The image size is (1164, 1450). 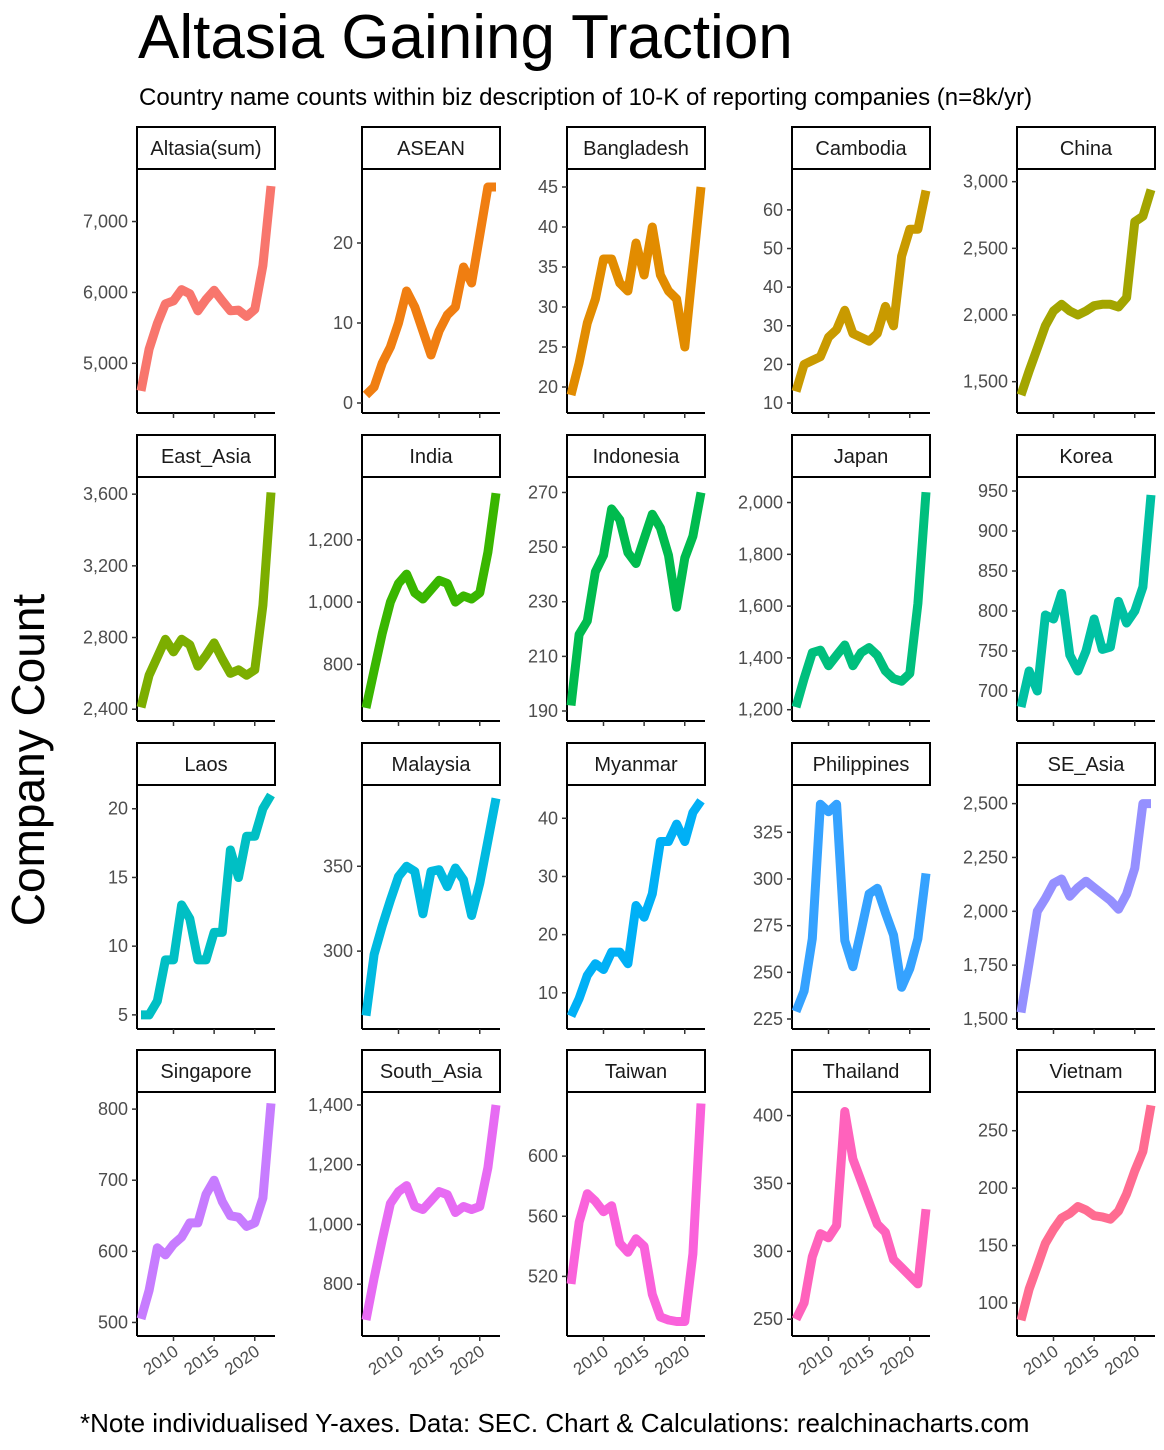 What do you see at coordinates (431, 1212) in the screenshot?
I see `series-line-south-asia` at bounding box center [431, 1212].